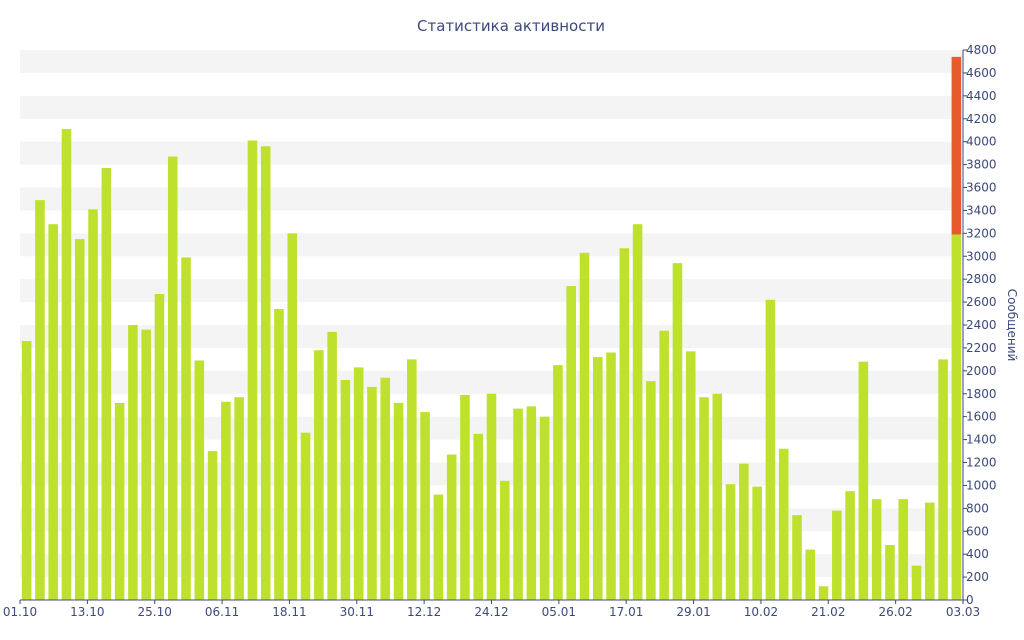  Describe the element at coordinates (289, 612) in the screenshot. I see `x-tick-label: 18.11` at that location.